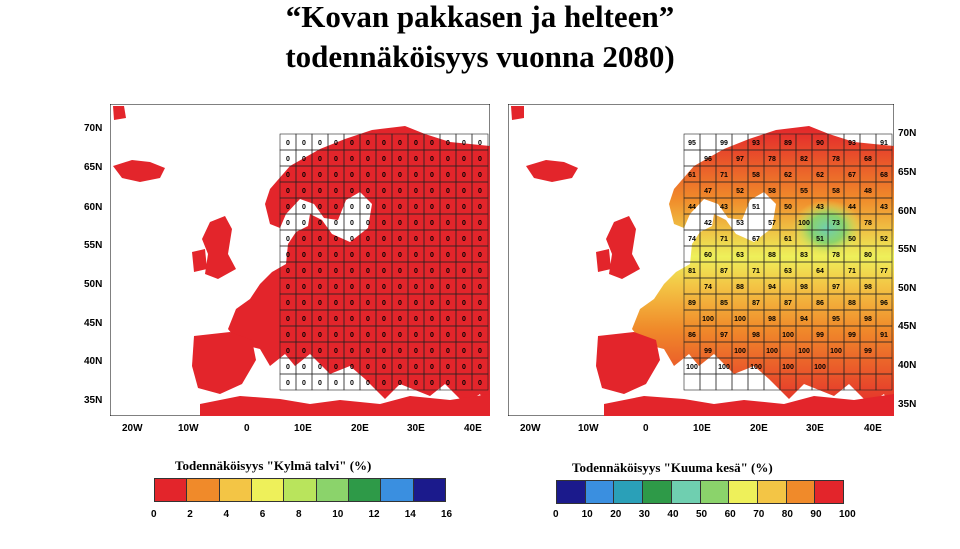 The image size is (960, 549). What do you see at coordinates (692, 335) in the screenshot?
I see `cell-value: 86` at bounding box center [692, 335].